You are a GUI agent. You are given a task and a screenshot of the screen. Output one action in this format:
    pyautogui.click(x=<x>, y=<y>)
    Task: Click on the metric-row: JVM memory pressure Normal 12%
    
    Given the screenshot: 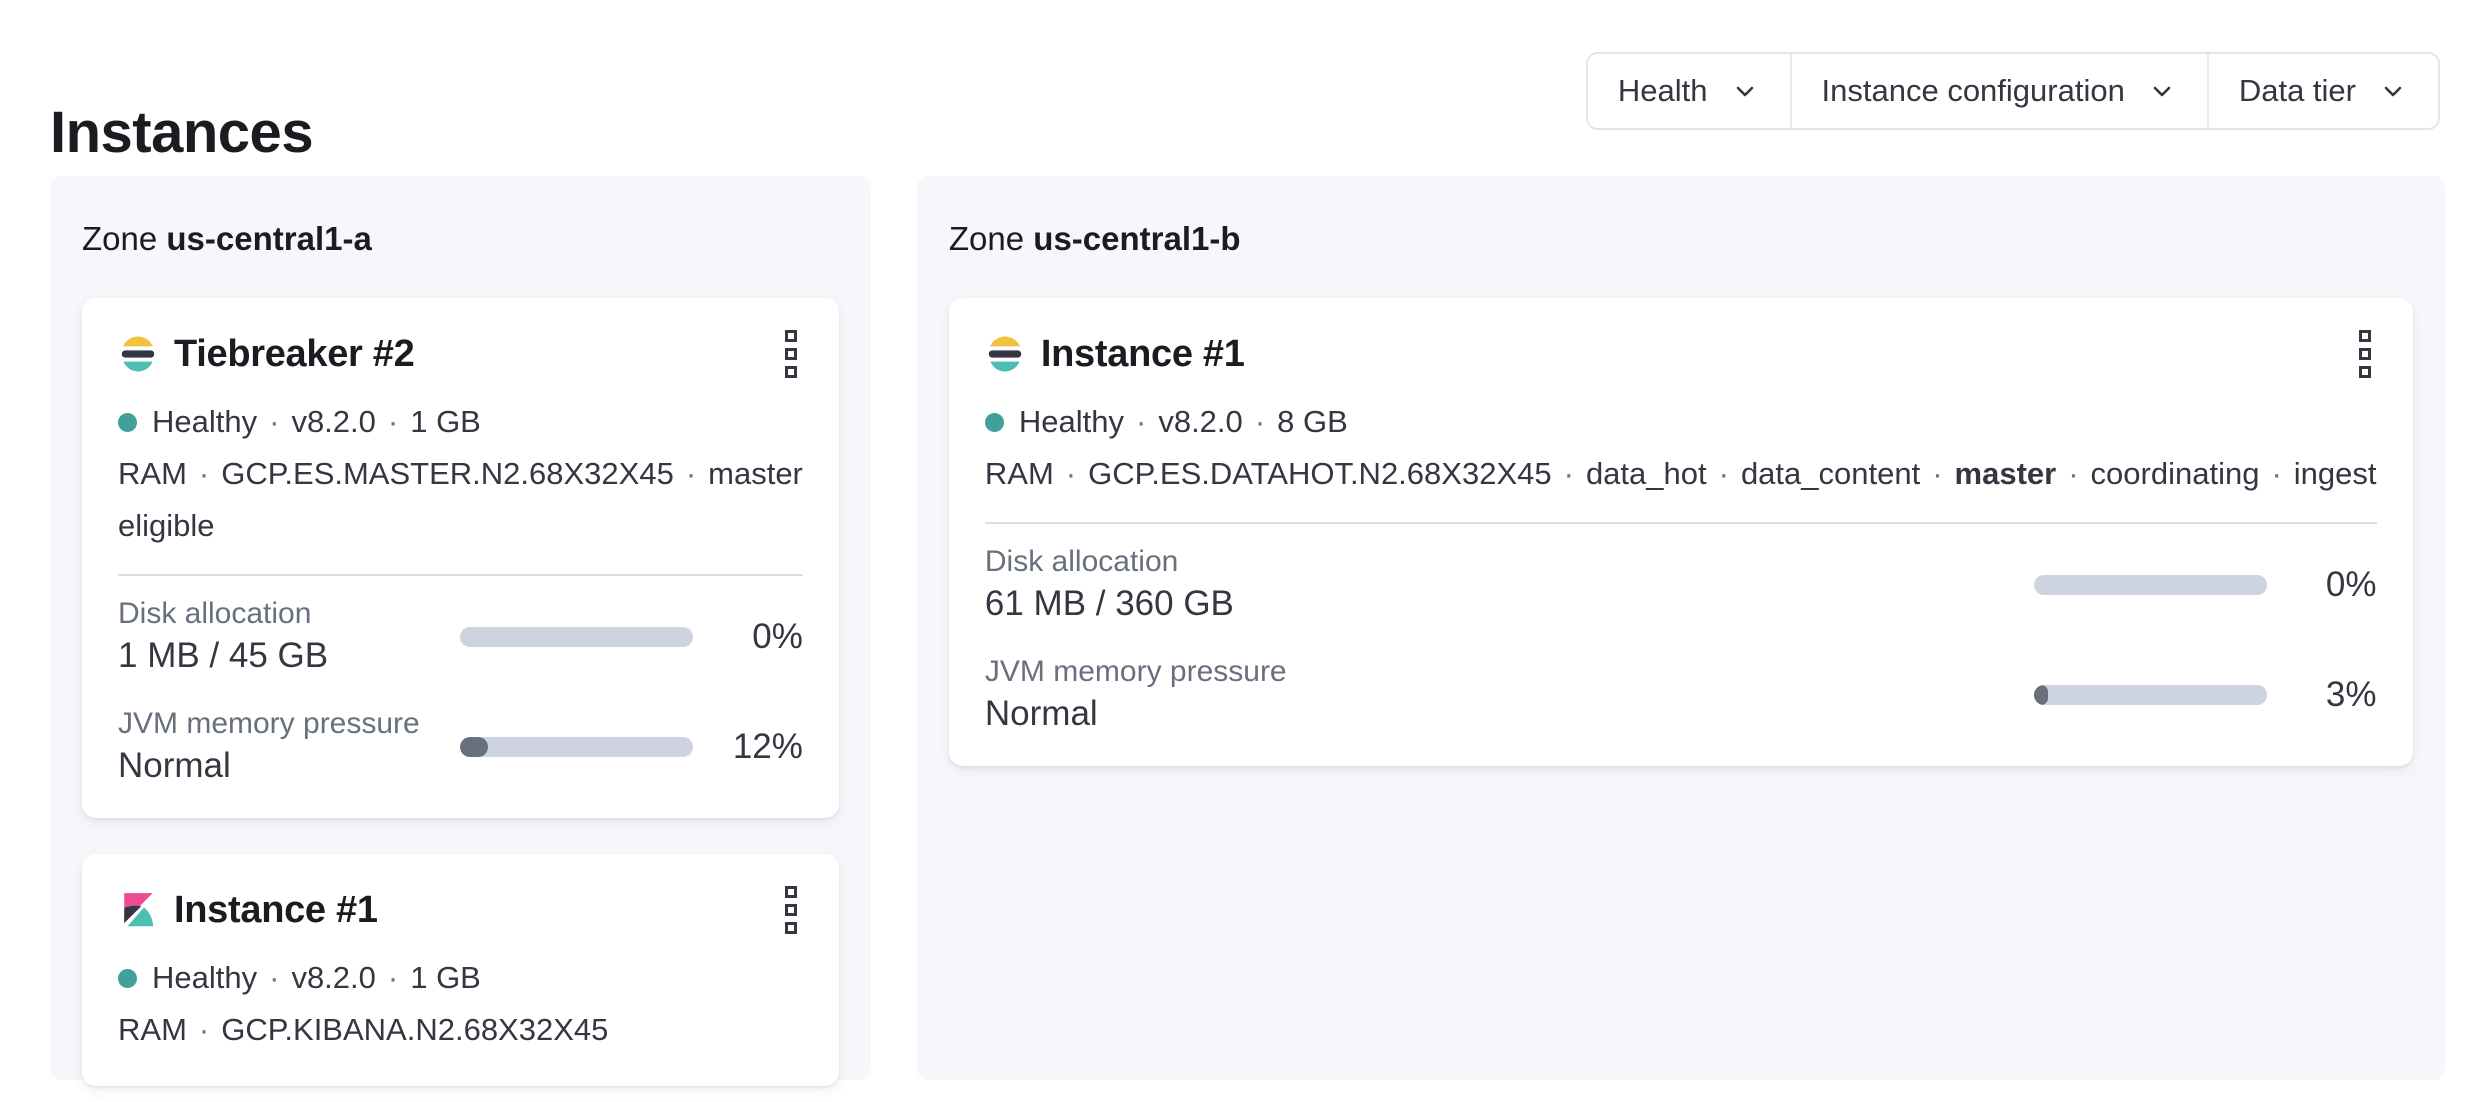 What is the action you would take?
    pyautogui.click(x=460, y=747)
    